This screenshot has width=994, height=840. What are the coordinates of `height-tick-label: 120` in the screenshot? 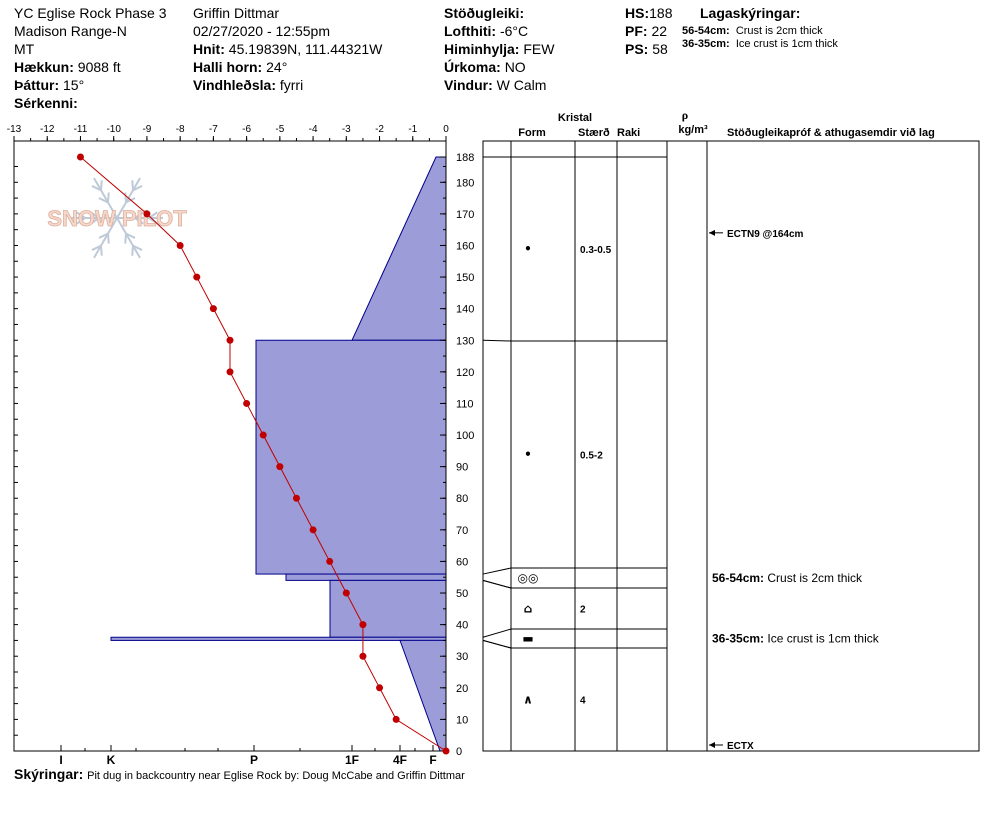 It's located at (465, 373).